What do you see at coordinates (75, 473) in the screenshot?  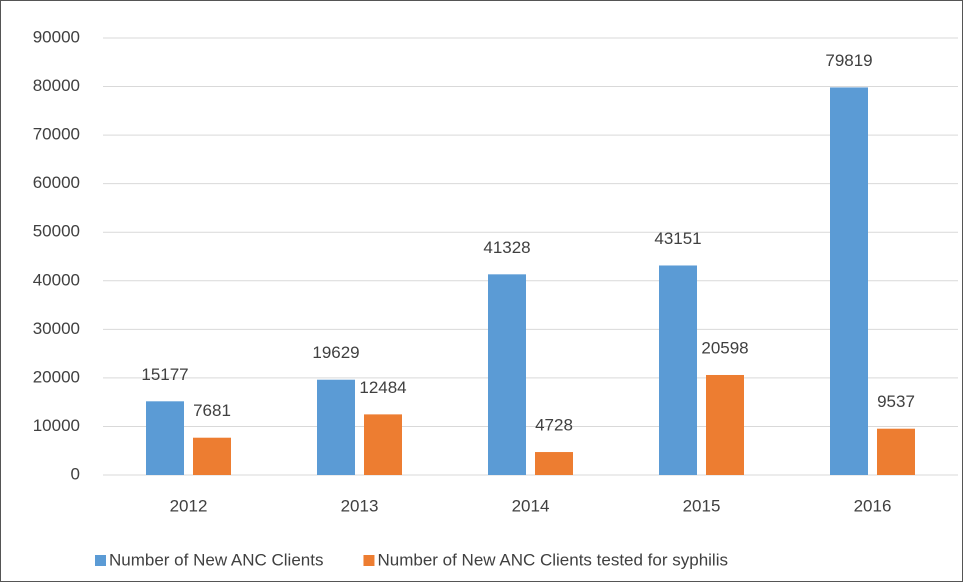 I see `y-tick-label: 0` at bounding box center [75, 473].